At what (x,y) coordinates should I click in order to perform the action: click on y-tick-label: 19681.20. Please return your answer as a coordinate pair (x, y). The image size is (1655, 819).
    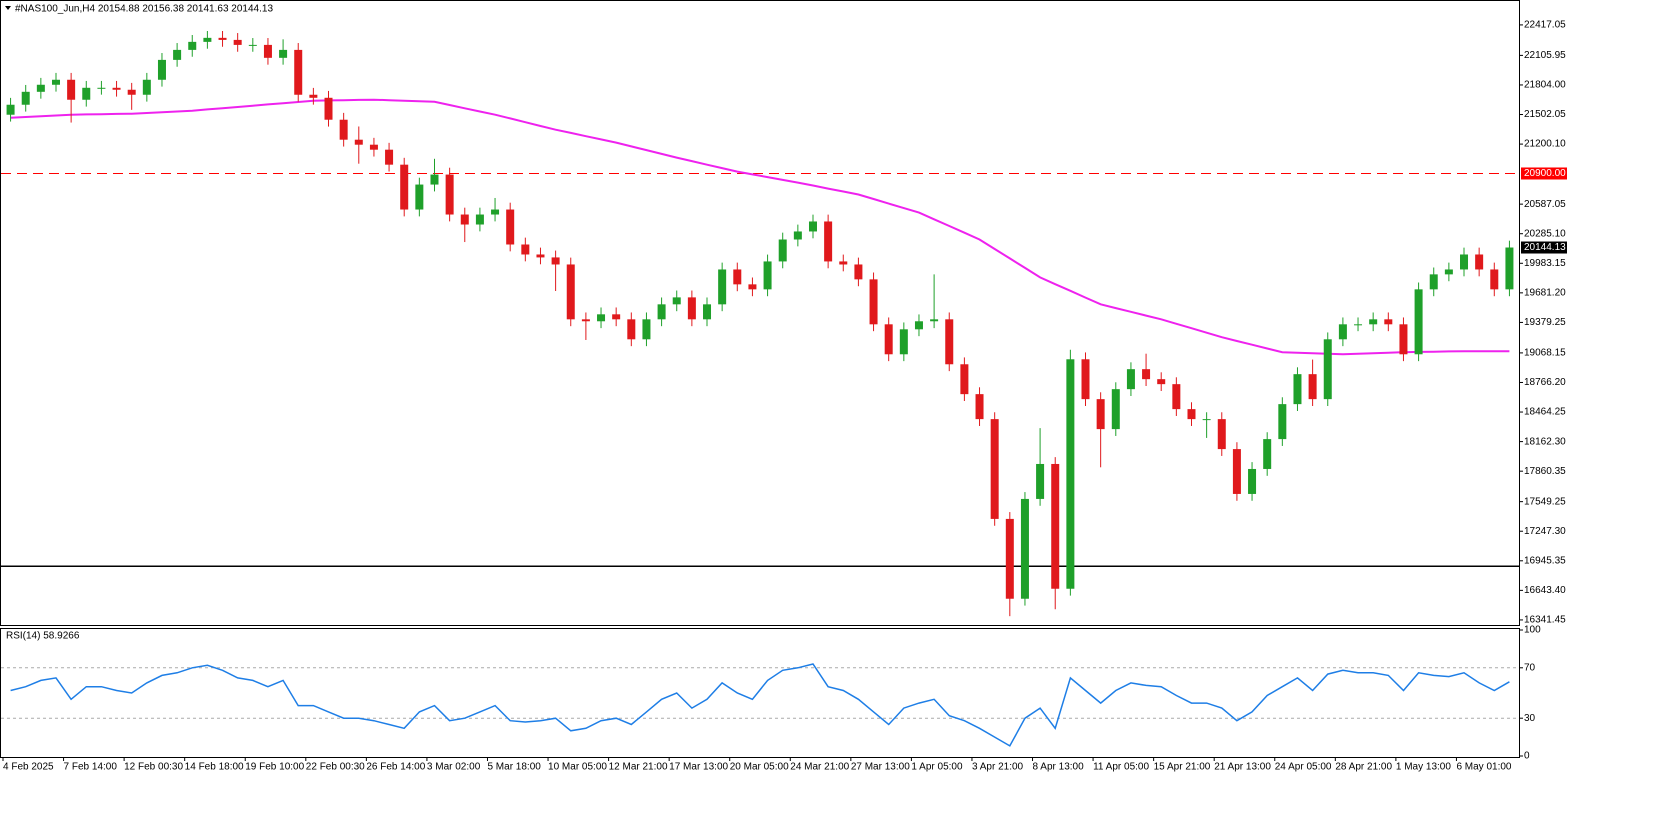
    Looking at the image, I should click on (1545, 292).